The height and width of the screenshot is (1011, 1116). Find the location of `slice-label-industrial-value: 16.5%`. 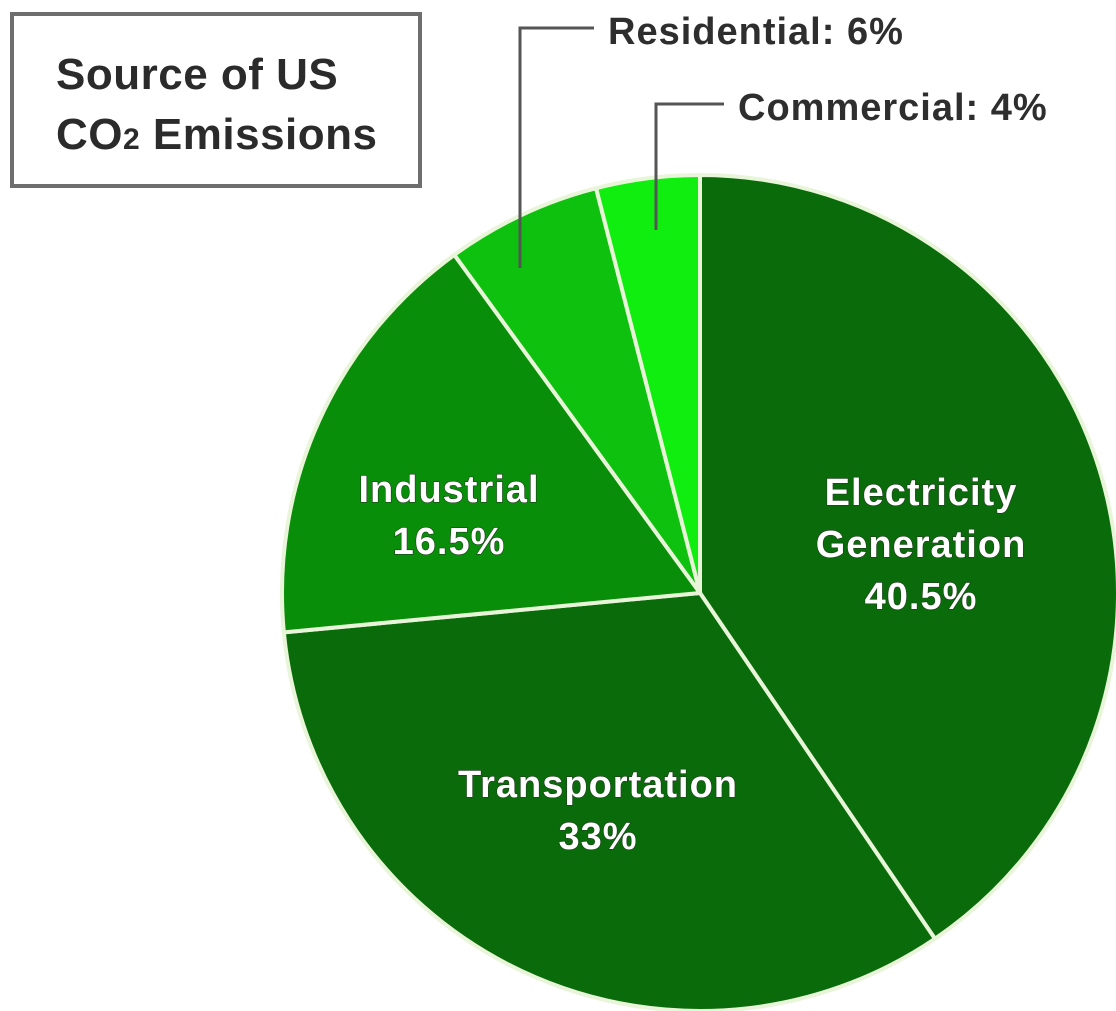

slice-label-industrial-value: 16.5% is located at coordinates (449, 542).